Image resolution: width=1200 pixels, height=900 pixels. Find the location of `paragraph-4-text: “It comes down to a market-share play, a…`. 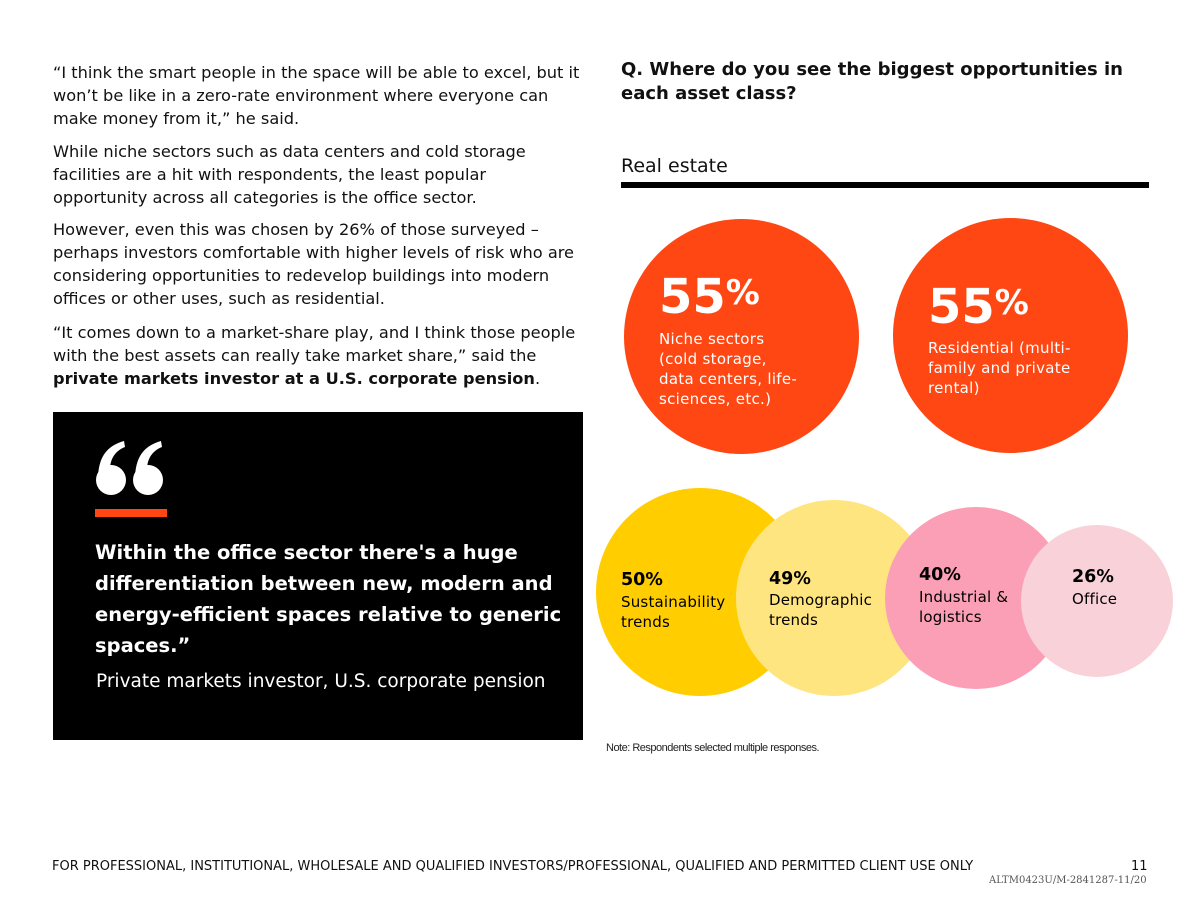

paragraph-4-text: “It comes down to a market-share play, a… is located at coordinates (314, 344).